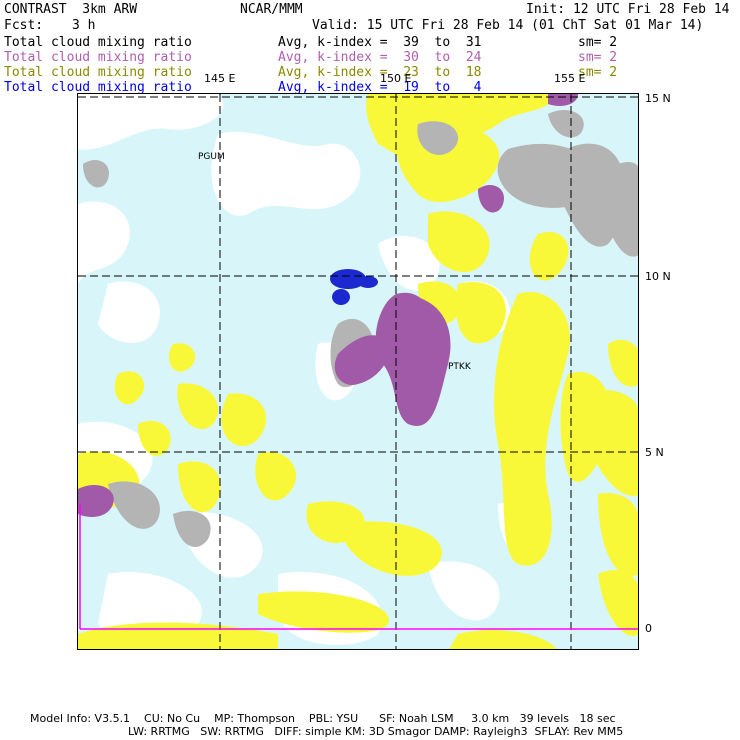 The width and height of the screenshot is (740, 740). Describe the element at coordinates (98, 57) in the screenshot. I see `field-2-name: Total cloud mixing ratio` at that location.